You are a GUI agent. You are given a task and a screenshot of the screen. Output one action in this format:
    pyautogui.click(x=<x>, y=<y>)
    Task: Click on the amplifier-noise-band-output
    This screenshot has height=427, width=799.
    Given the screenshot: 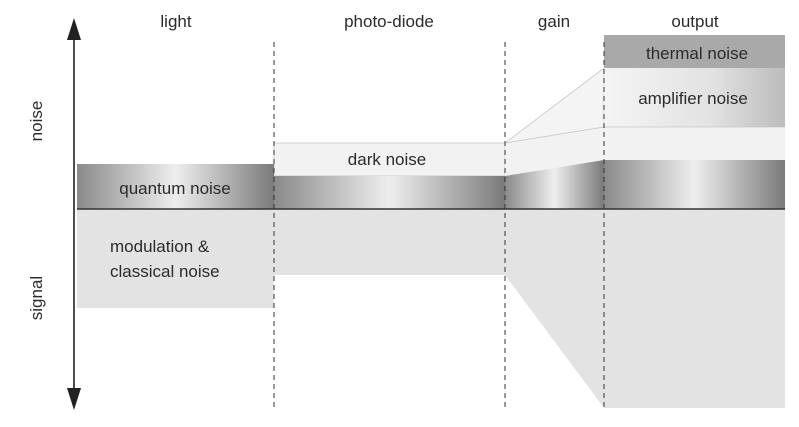 What is the action you would take?
    pyautogui.click(x=694, y=97)
    